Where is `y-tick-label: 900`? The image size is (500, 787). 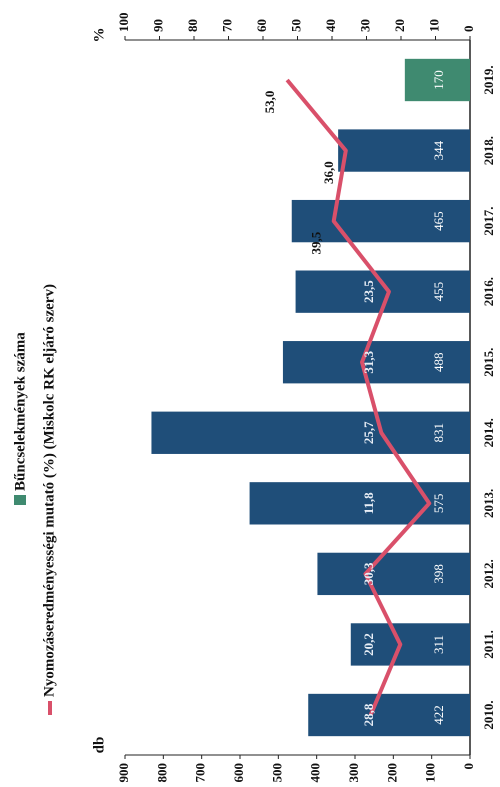 y-tick-label: 900 is located at coordinates (123, 773).